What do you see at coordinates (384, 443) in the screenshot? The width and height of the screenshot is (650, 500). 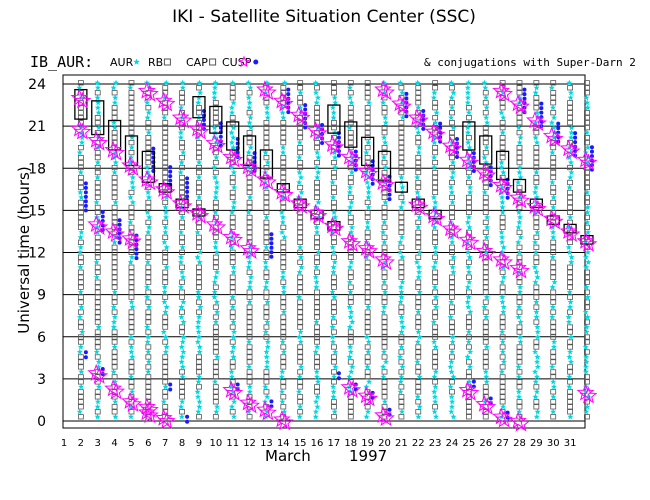 I see `x-tick-label: 20` at bounding box center [384, 443].